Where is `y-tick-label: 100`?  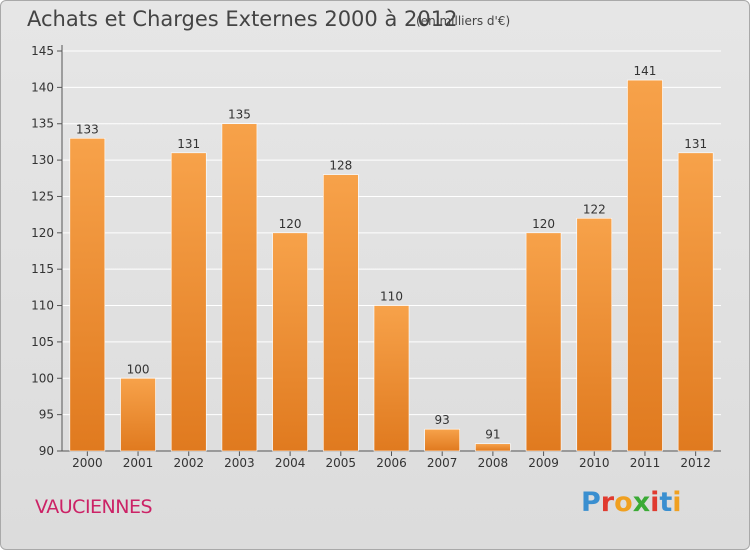
y-tick-label: 100 is located at coordinates (42, 378).